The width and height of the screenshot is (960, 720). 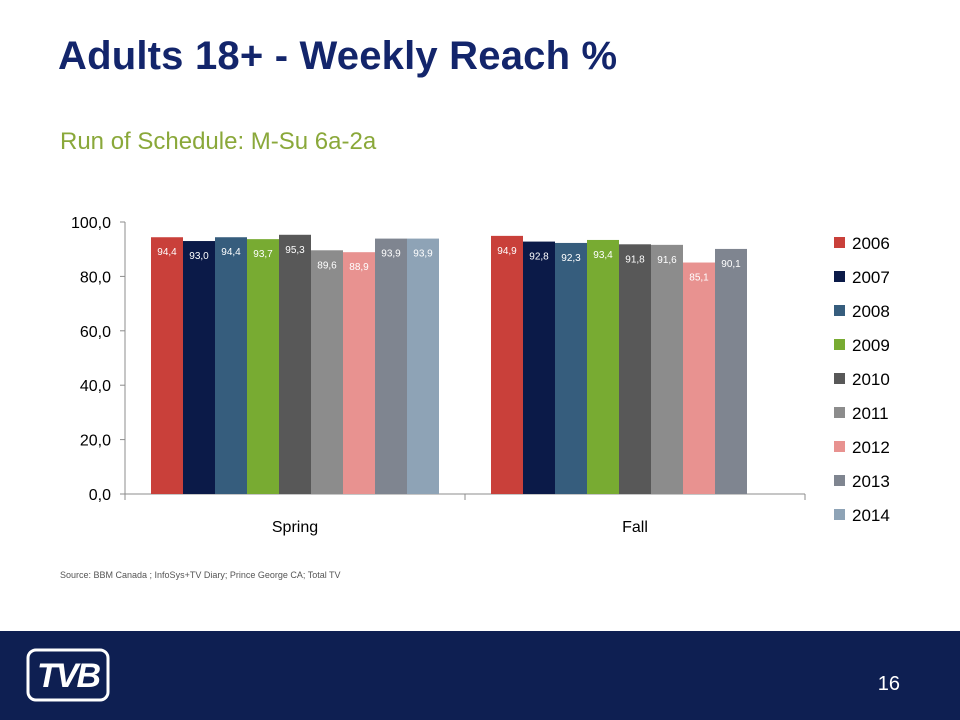 What do you see at coordinates (871, 243) in the screenshot?
I see `legend-label: 2006` at bounding box center [871, 243].